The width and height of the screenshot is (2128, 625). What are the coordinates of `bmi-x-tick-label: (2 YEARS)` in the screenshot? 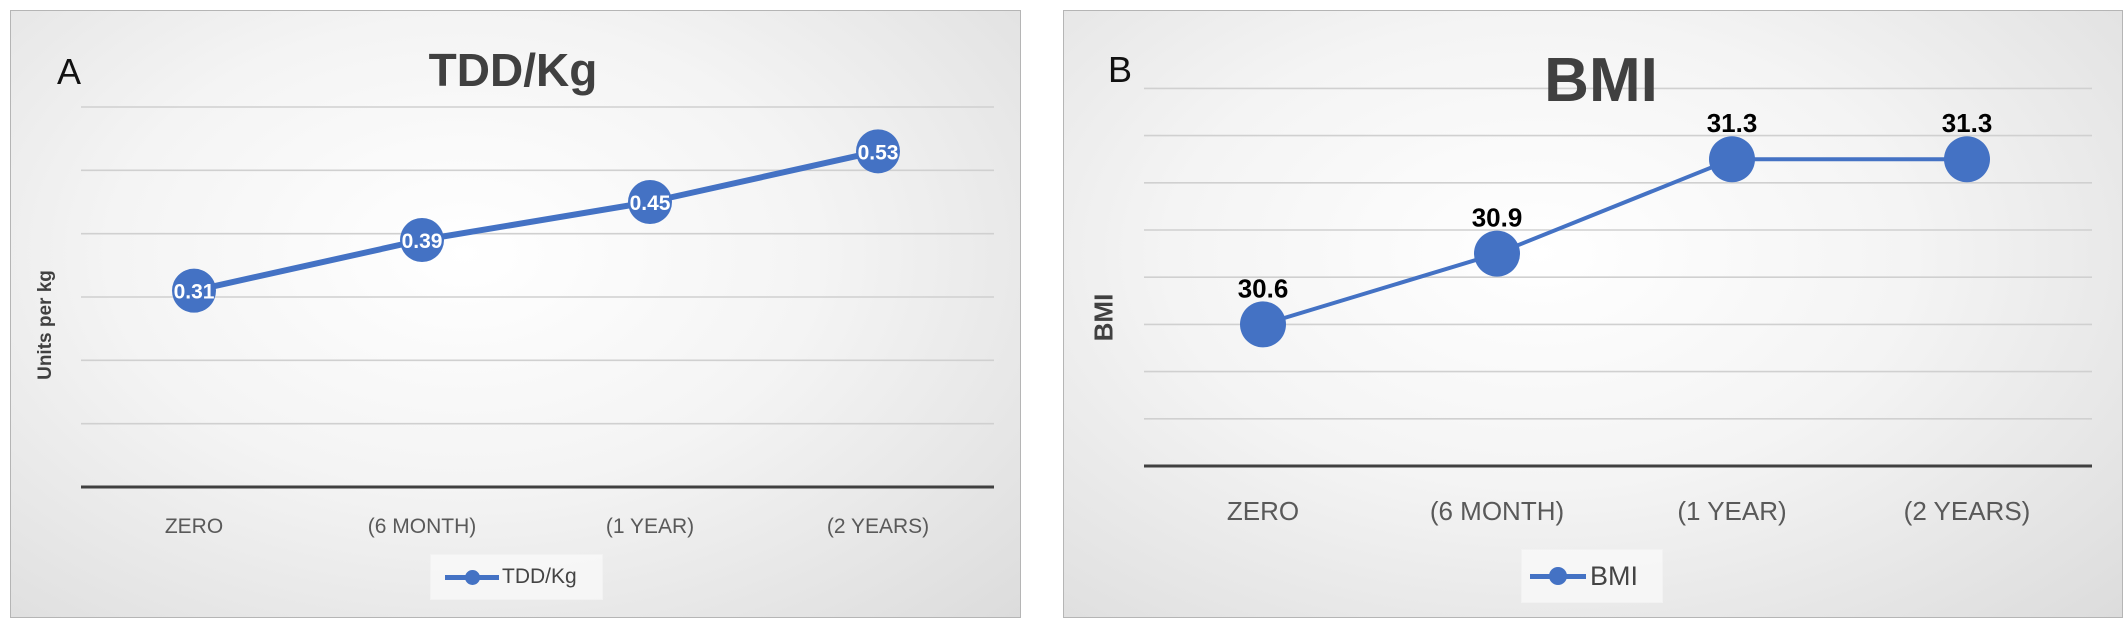 It's located at (1967, 511).